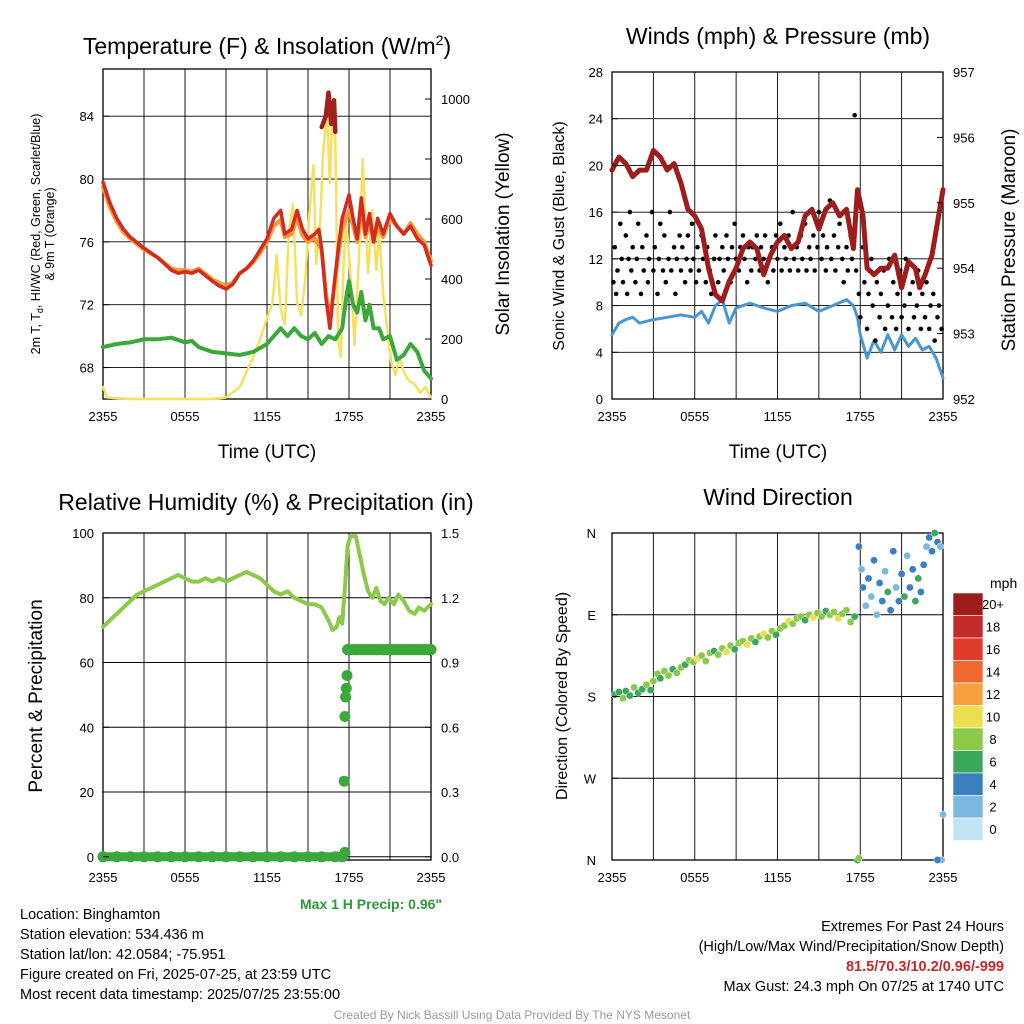 This screenshot has width=1024, height=1024. I want to click on temp-ytick-right-label: 800, so click(452, 159).